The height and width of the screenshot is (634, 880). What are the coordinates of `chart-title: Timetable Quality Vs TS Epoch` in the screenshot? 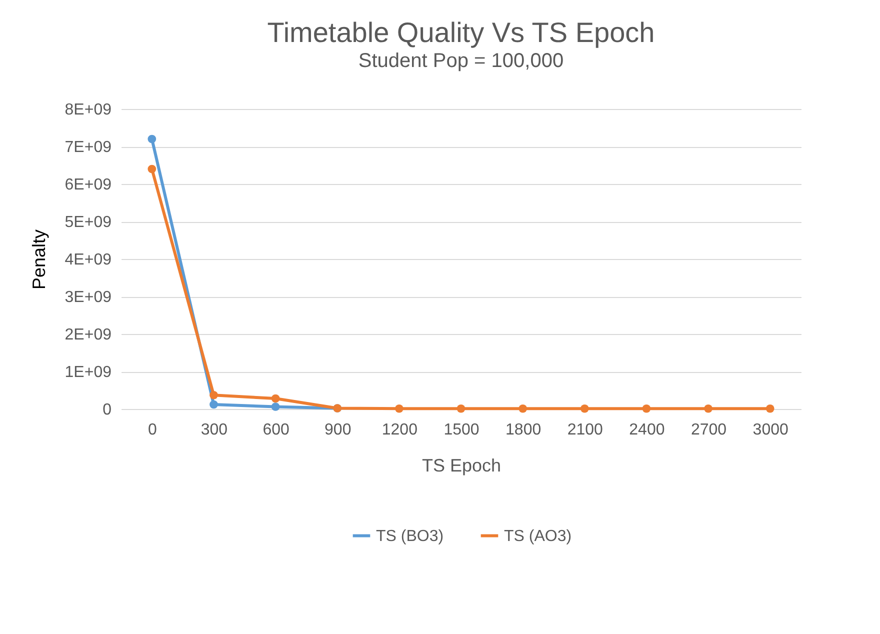 It's located at (461, 32).